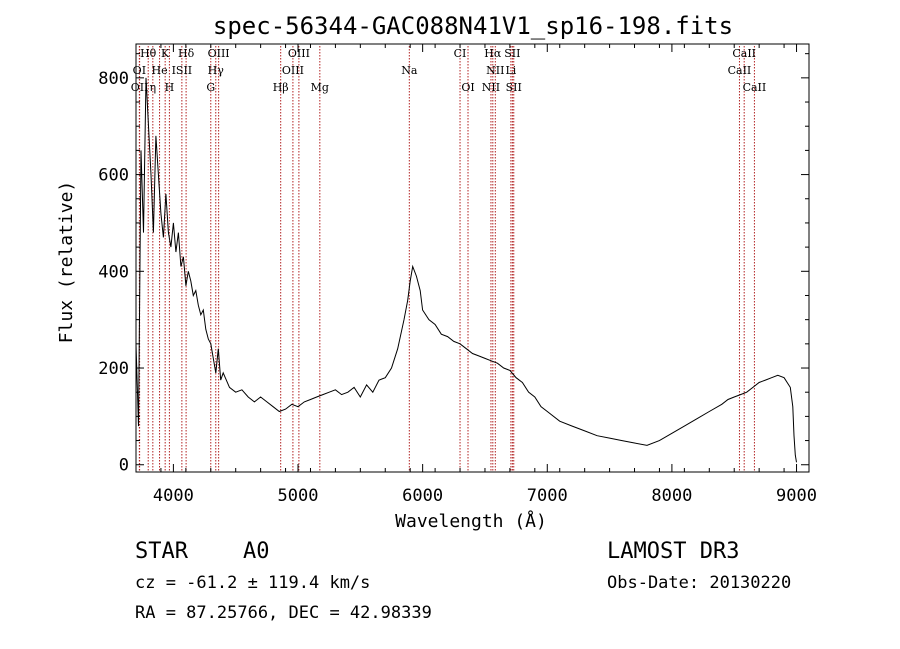  Describe the element at coordinates (140, 87) in the screenshot. I see `line-label: OII` at that location.